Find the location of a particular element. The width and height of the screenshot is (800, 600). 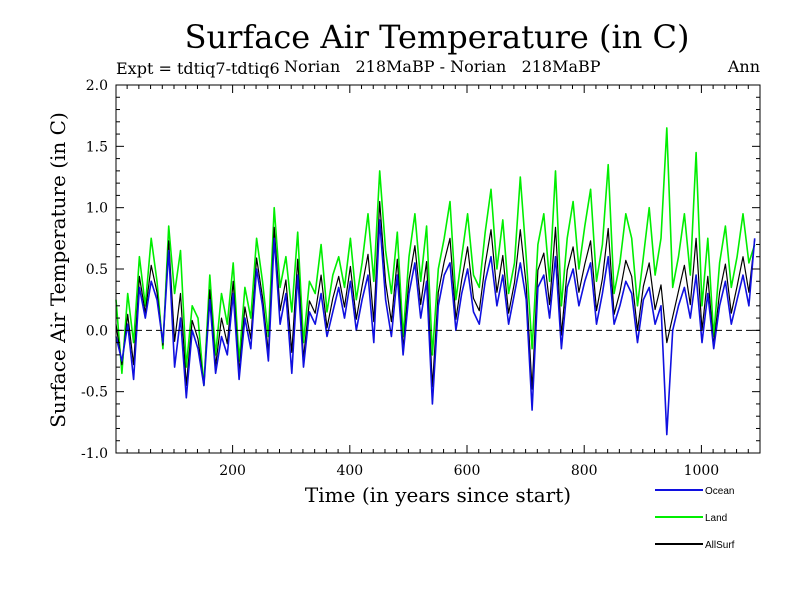

x-axis-label: Time (in years since start) is located at coordinates (438, 495).